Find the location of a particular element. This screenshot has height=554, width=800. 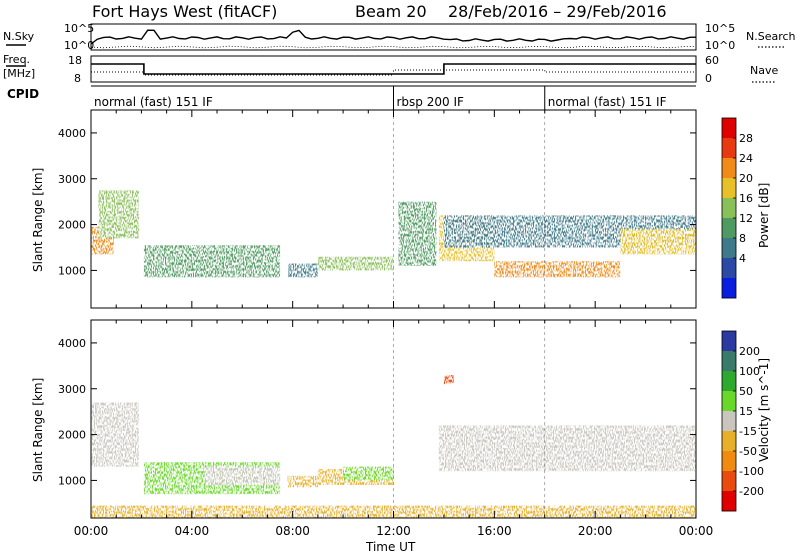

date-range: 28/Feb/2016 – 29/Feb/2016 is located at coordinates (557, 11).